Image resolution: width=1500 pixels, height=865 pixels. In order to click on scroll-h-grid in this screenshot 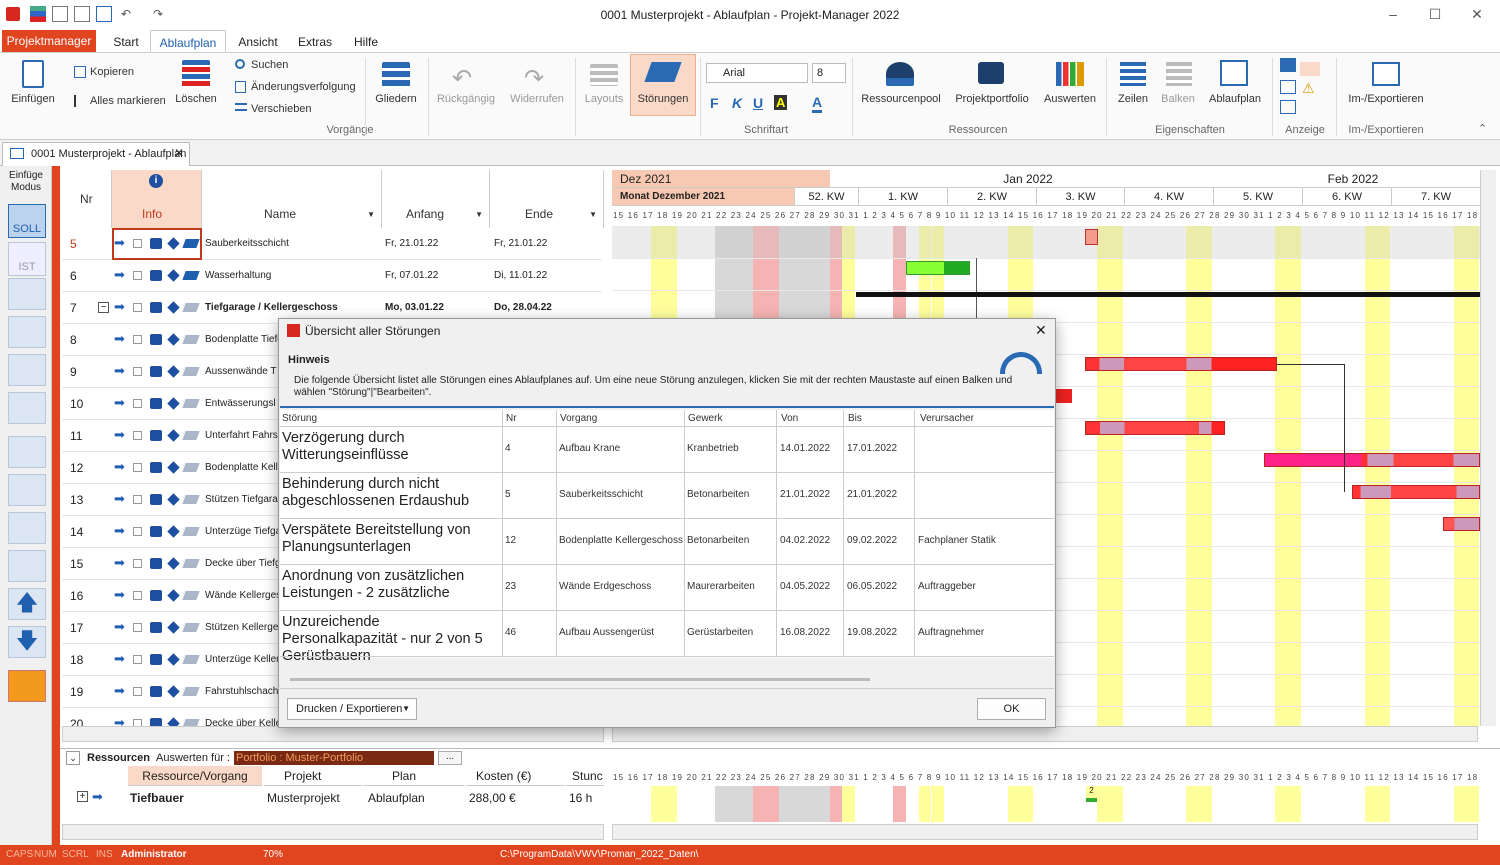, I will do `click(333, 734)`.